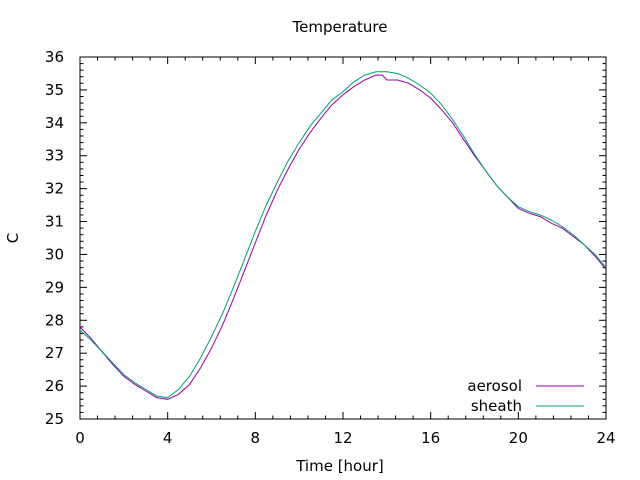  Describe the element at coordinates (54, 57) in the screenshot. I see `y-tick-label: 36` at that location.